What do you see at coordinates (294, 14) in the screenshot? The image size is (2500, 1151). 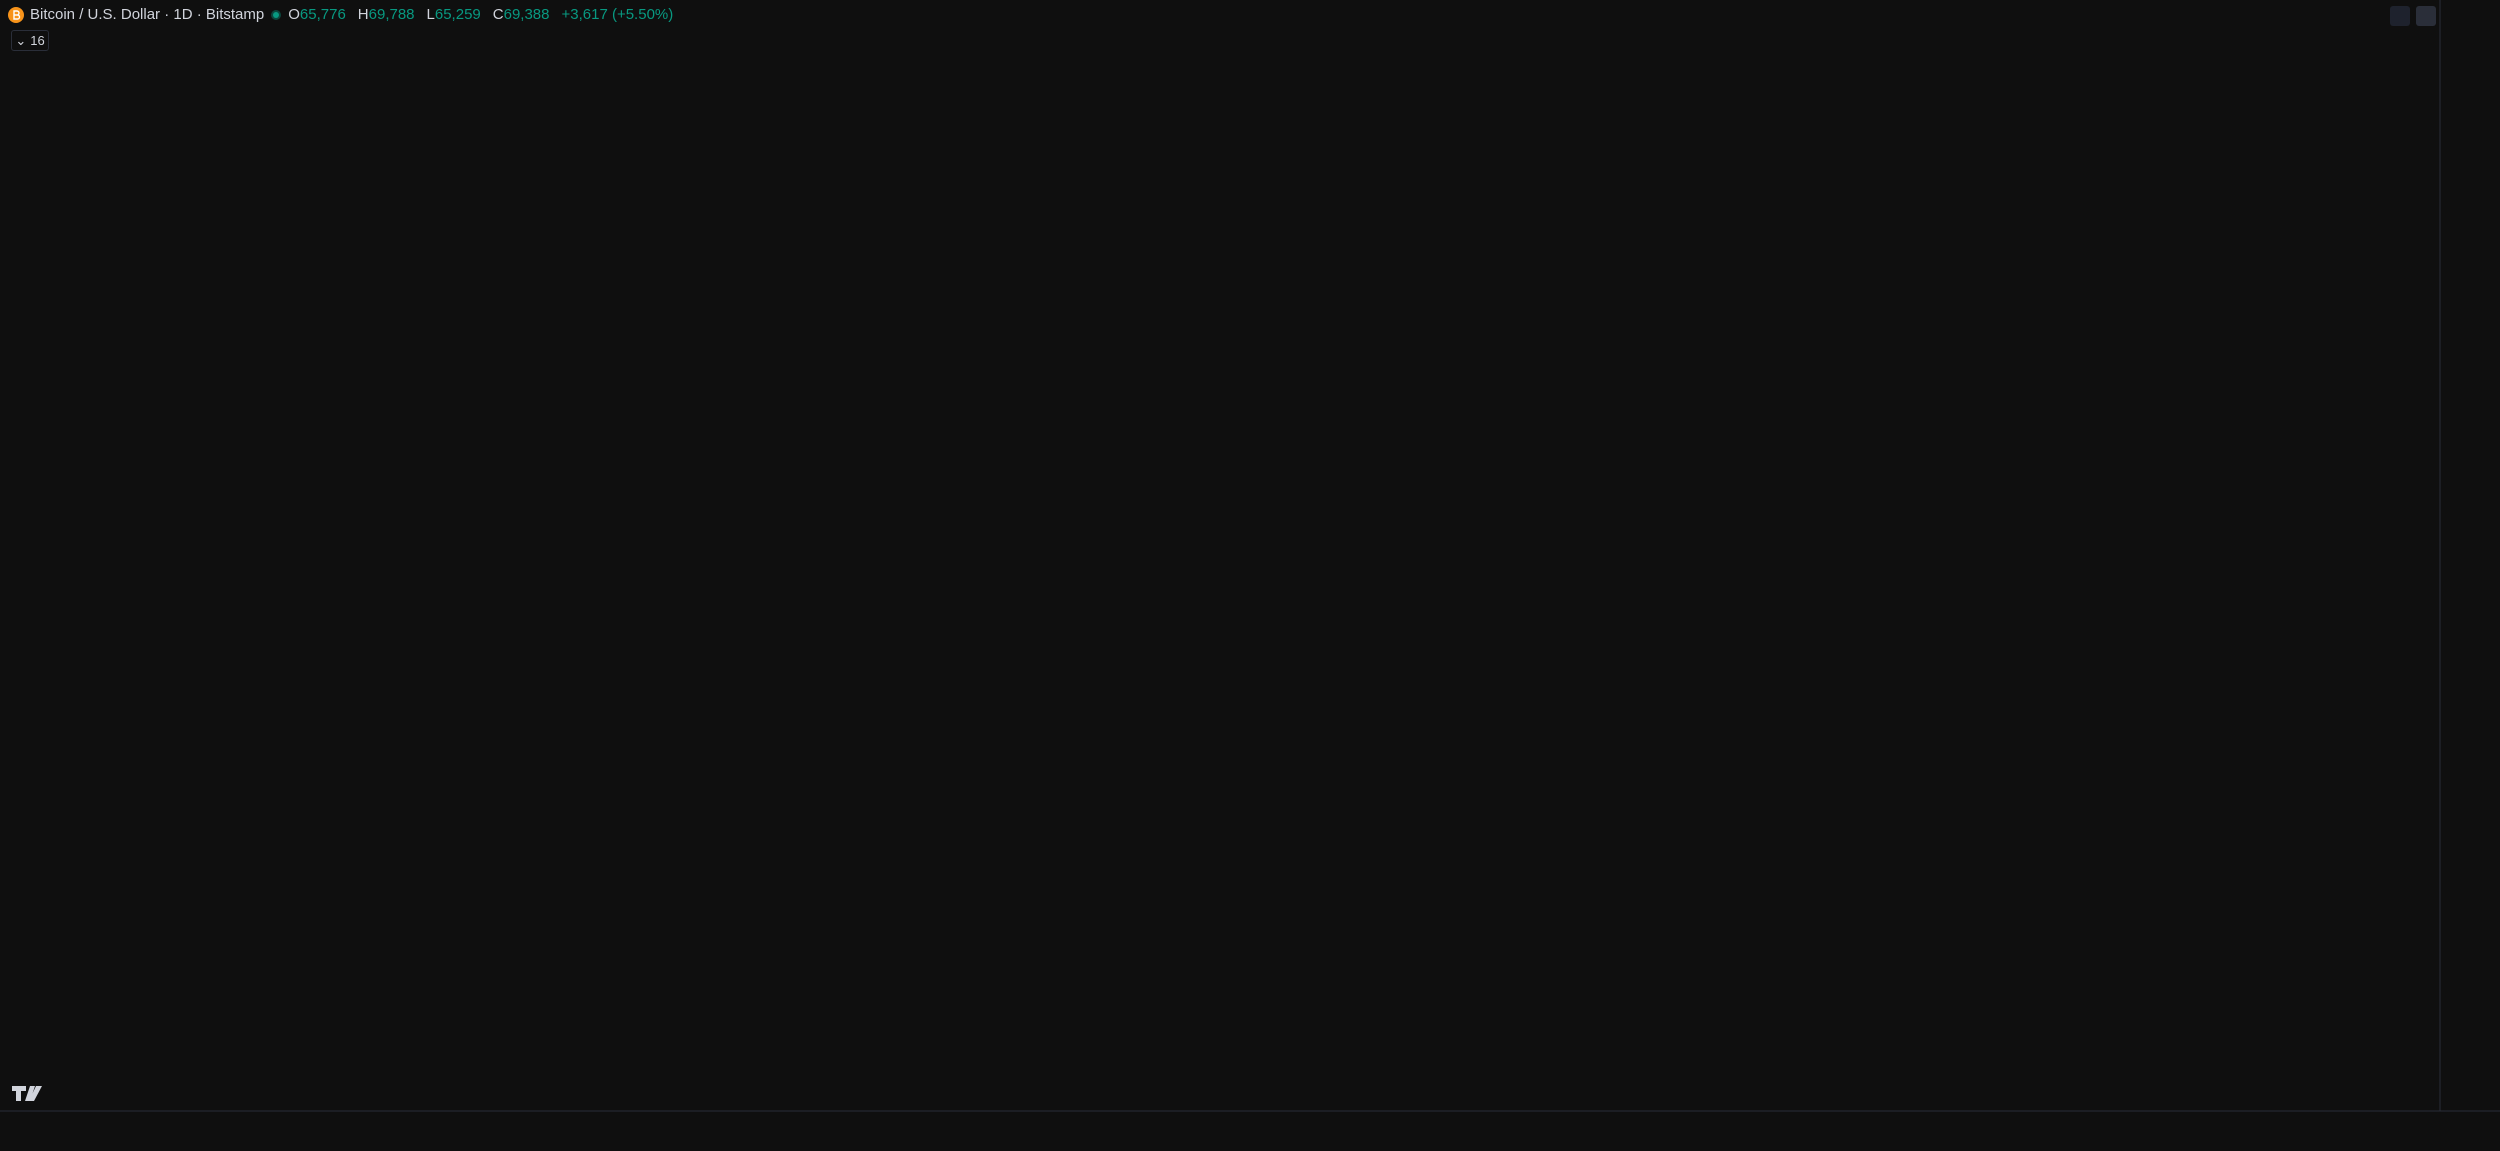 I see `ohlc-key: O` at bounding box center [294, 14].